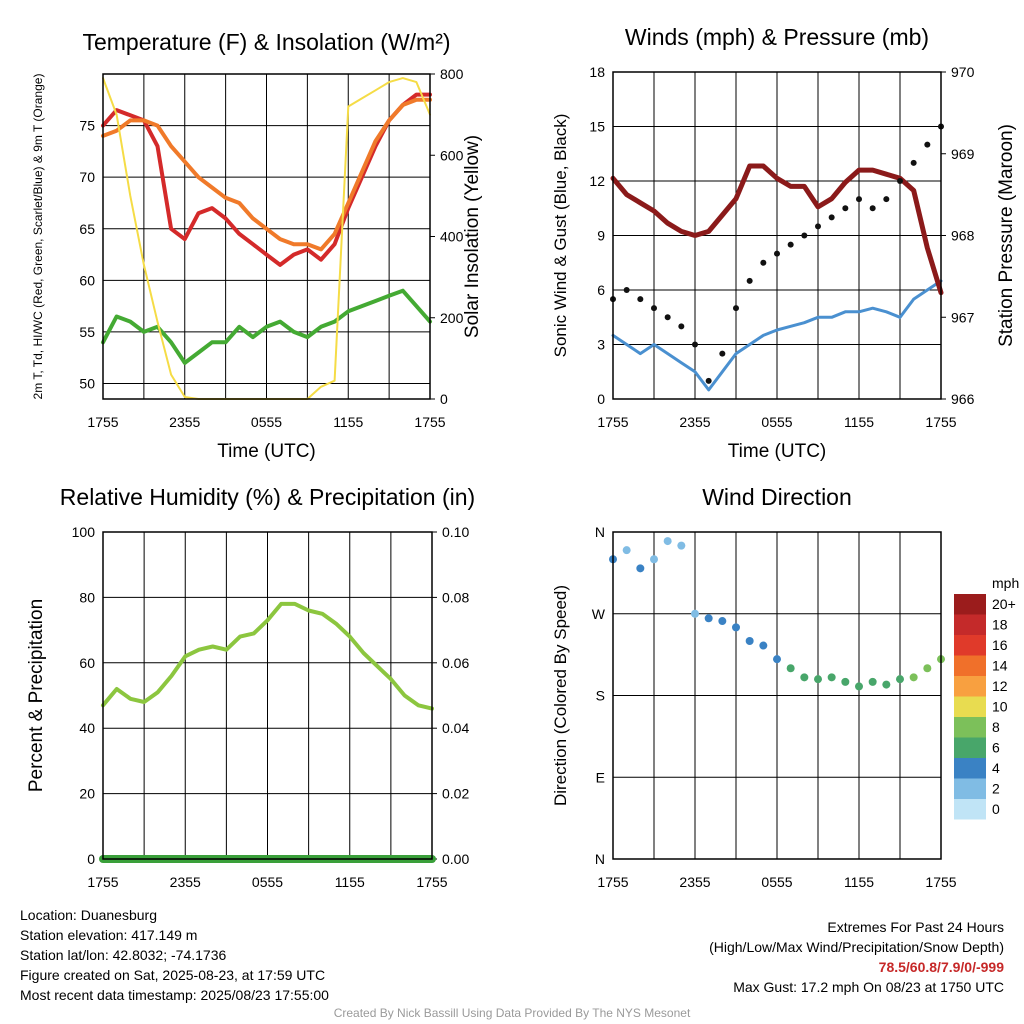 The width and height of the screenshot is (1024, 1024). Describe the element at coordinates (597, 72) in the screenshot. I see `chart-1-y-tick: 18` at that location.